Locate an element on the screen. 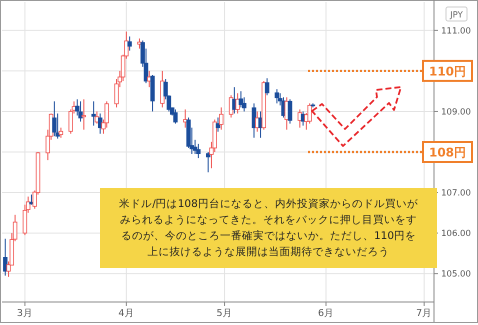 This screenshot has width=478, height=325. x-tick-label: 4月 is located at coordinates (126, 313).